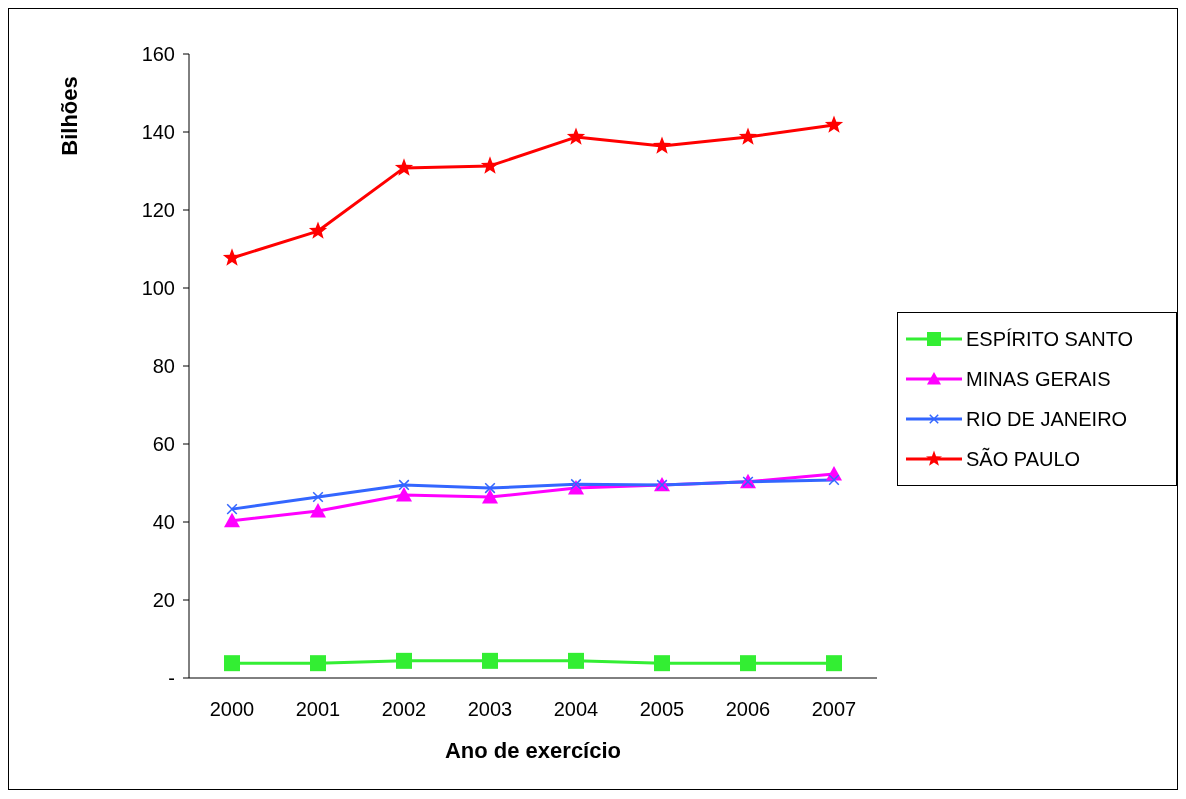  What do you see at coordinates (158, 54) in the screenshot?
I see `y-tick-label: 160` at bounding box center [158, 54].